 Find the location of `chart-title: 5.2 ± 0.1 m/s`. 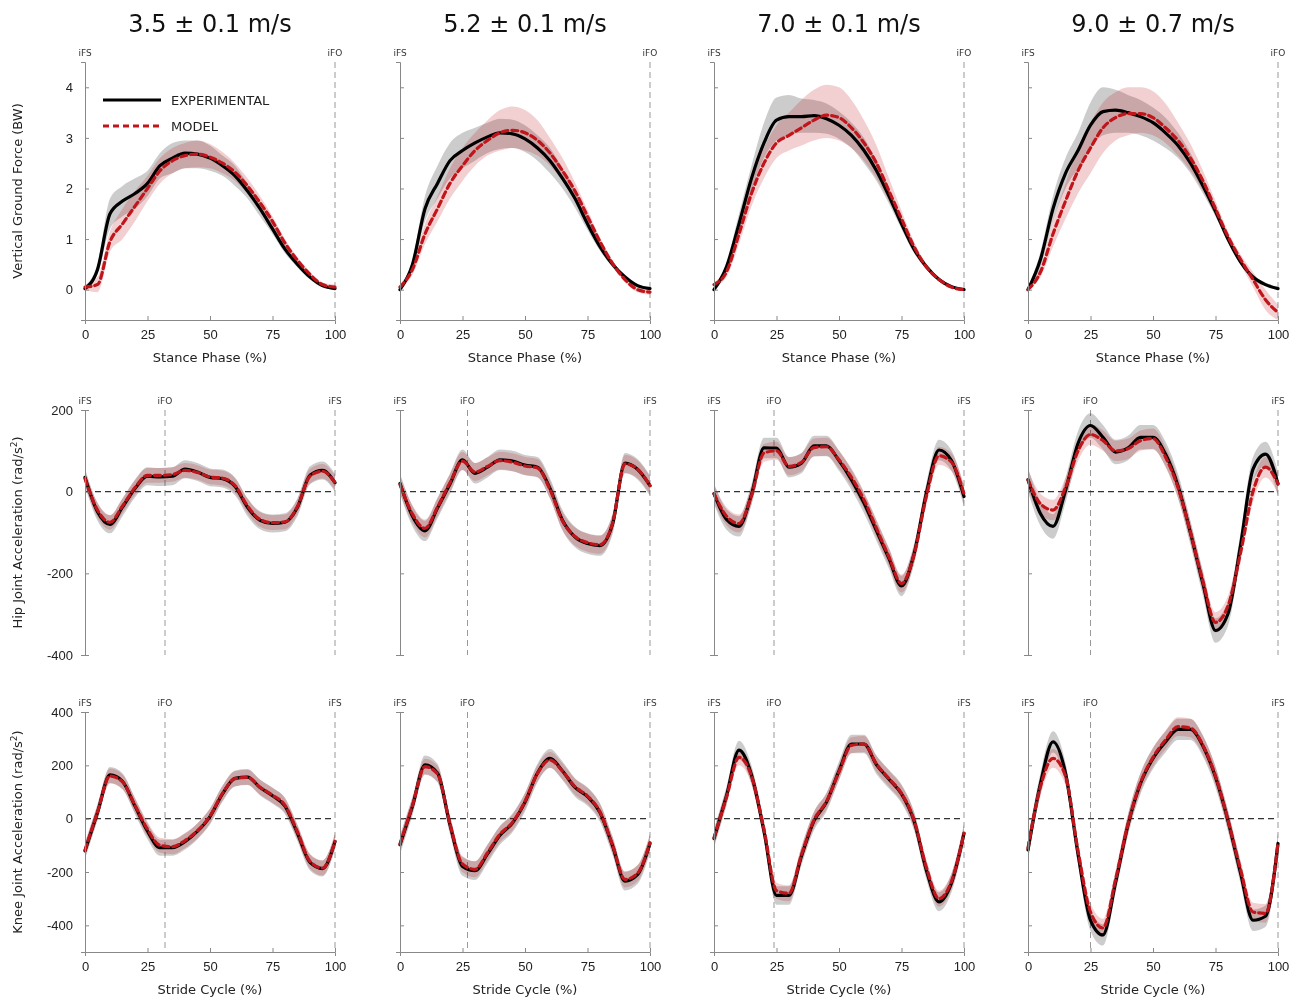

chart-title: 5.2 ± 0.1 m/s is located at coordinates (525, 24).